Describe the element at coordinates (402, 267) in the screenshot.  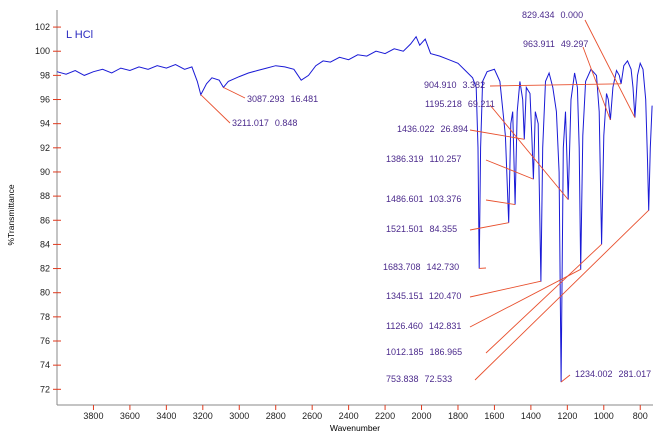
I see `annotation-wavenumber: 1683.708` at that location.